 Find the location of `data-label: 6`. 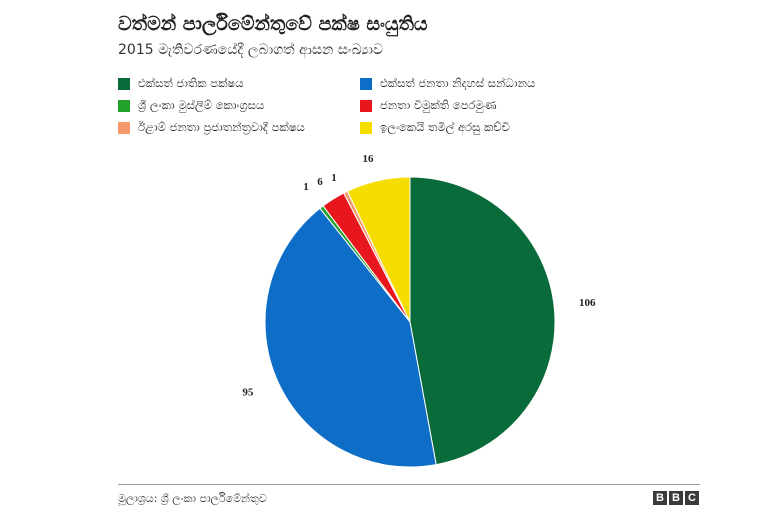

data-label: 6 is located at coordinates (320, 182).